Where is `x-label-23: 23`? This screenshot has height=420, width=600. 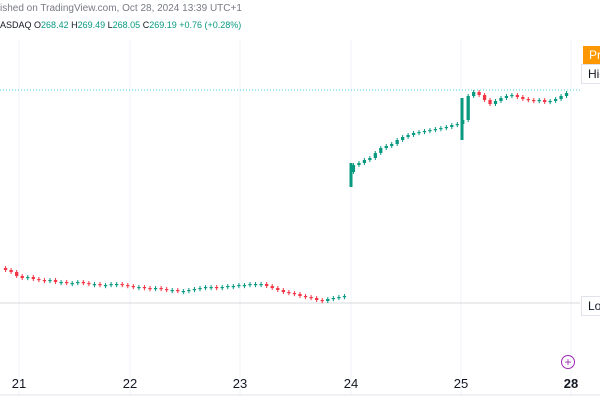
x-label-23: 23 is located at coordinates (240, 383).